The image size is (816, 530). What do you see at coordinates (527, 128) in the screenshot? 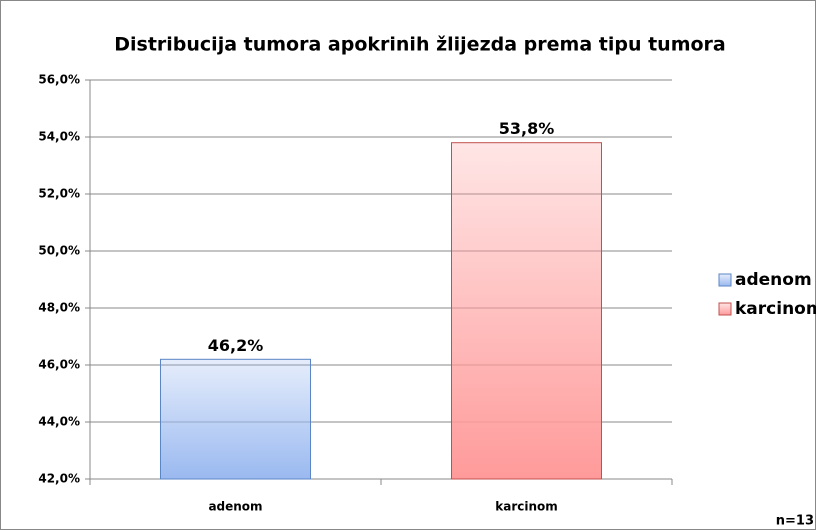
I see `value-label: 53,8%` at bounding box center [527, 128].